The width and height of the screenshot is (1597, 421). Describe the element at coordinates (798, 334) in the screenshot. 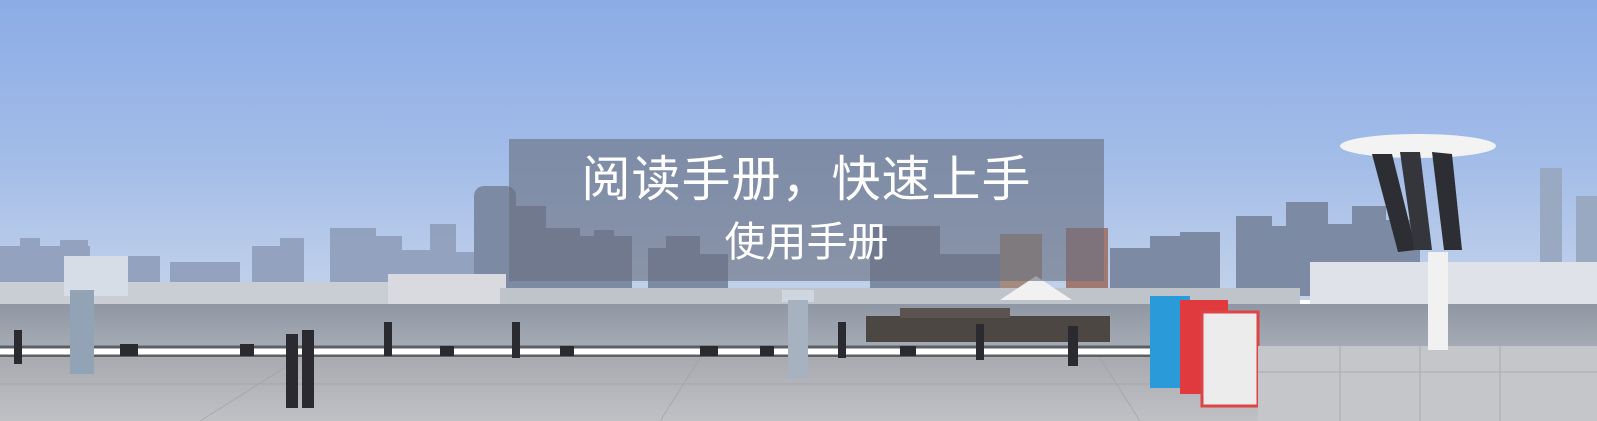

I see `centre-pillar` at that location.